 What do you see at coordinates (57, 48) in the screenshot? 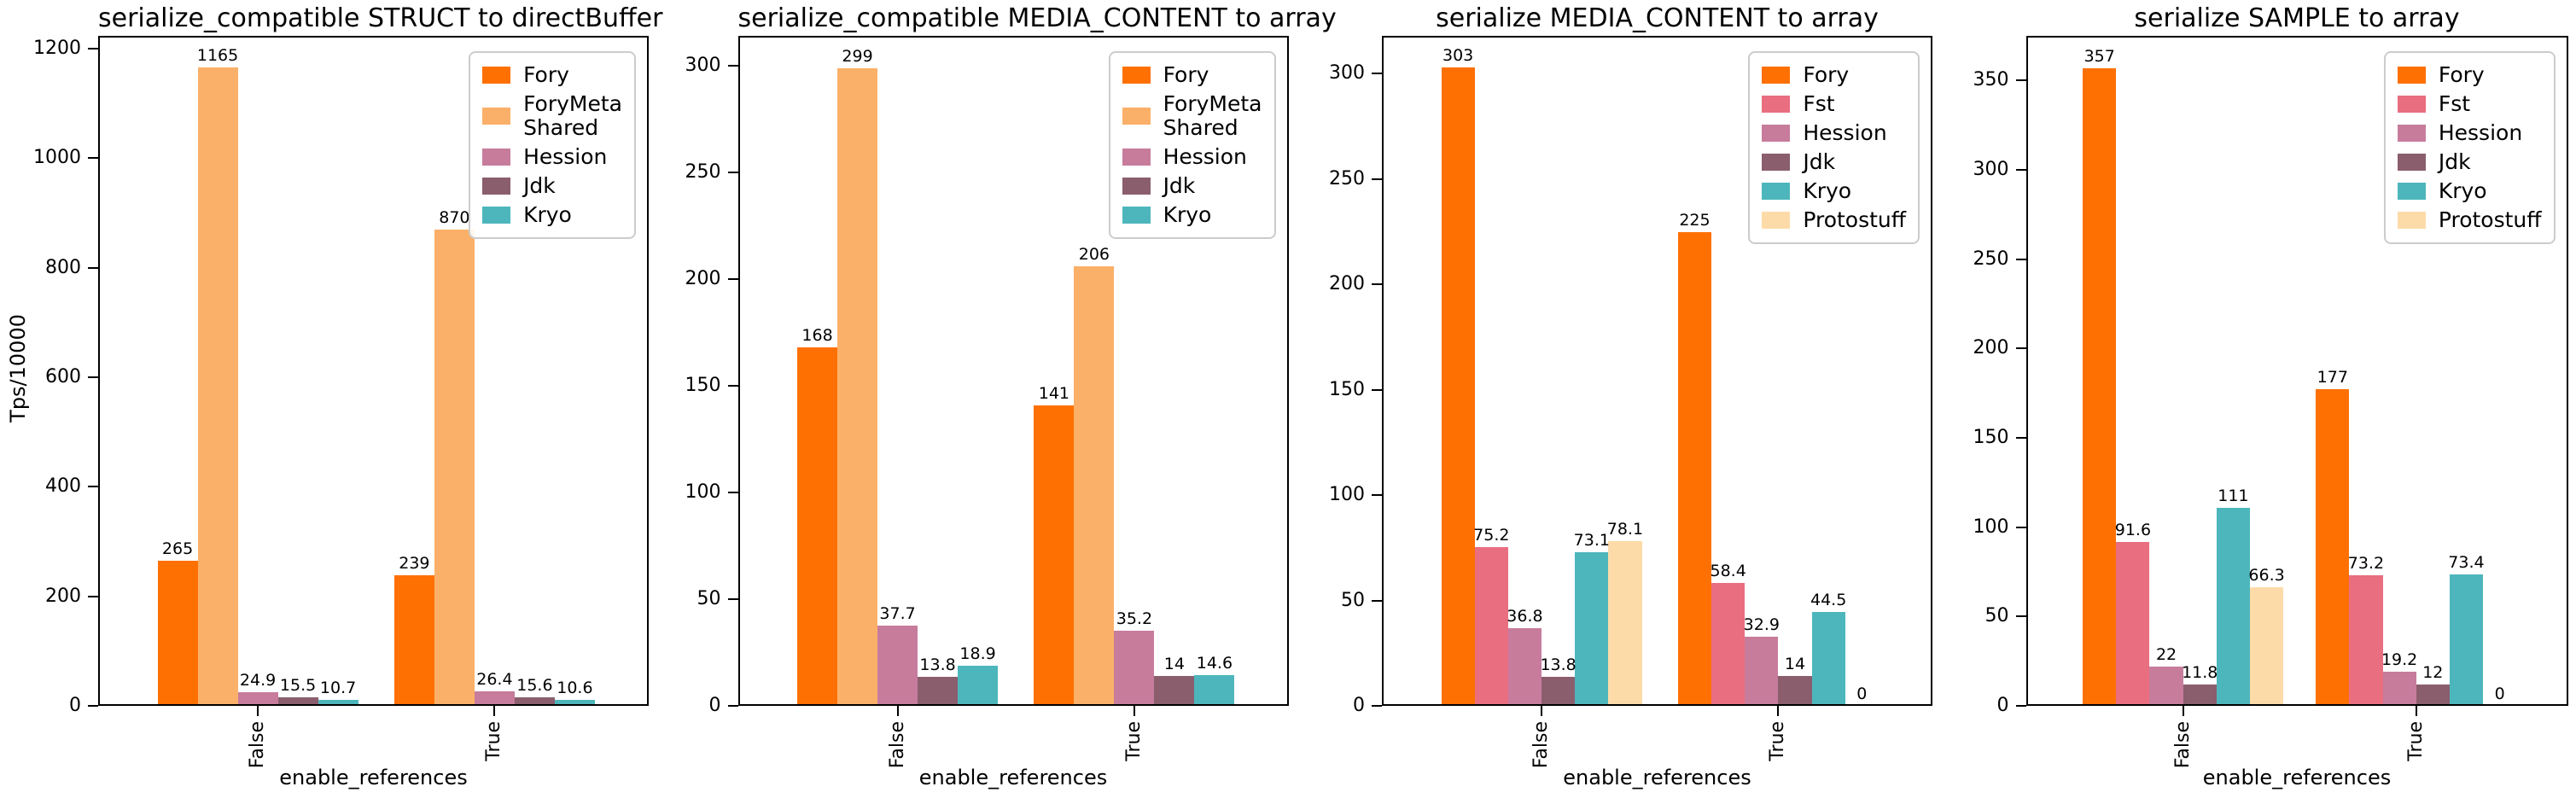
I see `y-tick-label: 1200` at bounding box center [57, 48].